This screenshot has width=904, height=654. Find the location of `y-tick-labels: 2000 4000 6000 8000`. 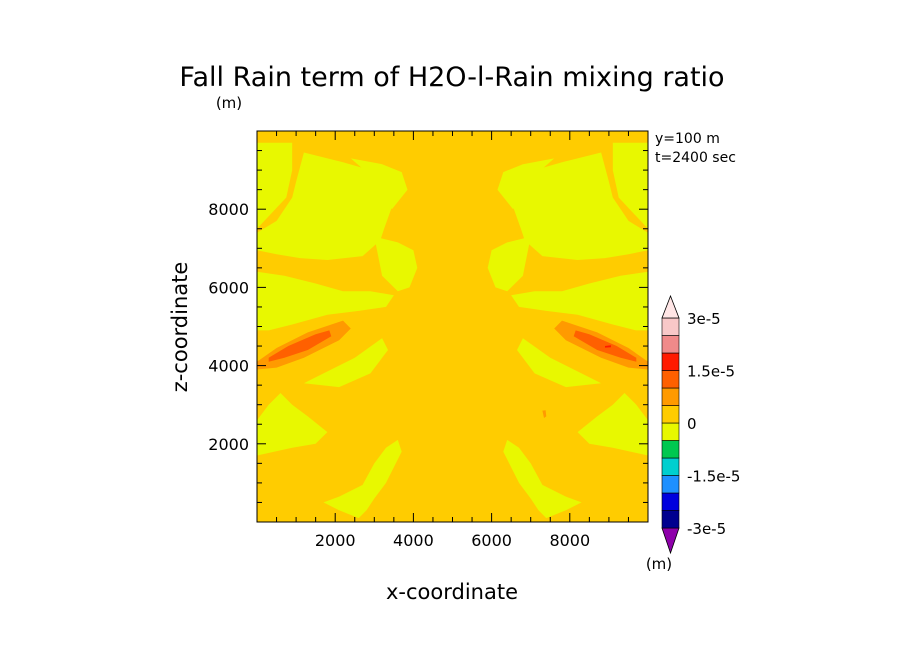

y-tick-labels: 2000 4000 6000 8000 is located at coordinates (228, 327).